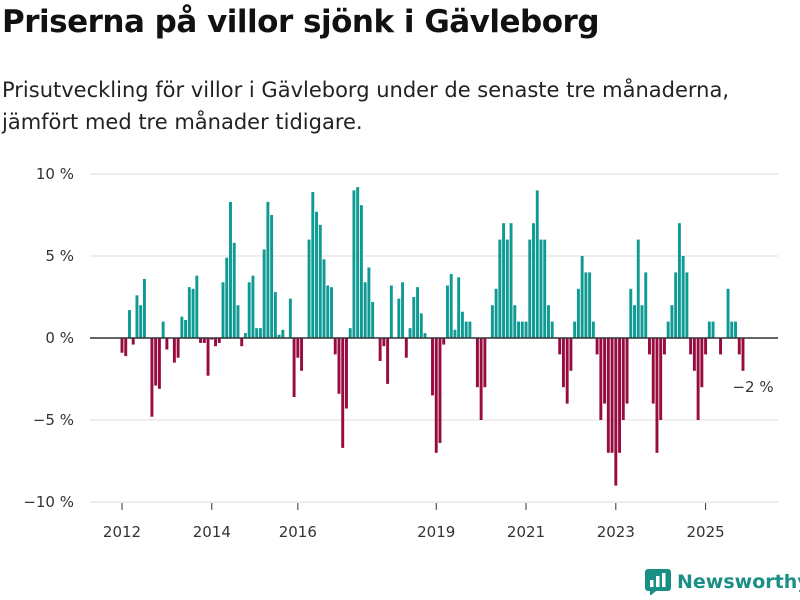  I want to click on brand-logo: Newsworthy, so click(722, 582).